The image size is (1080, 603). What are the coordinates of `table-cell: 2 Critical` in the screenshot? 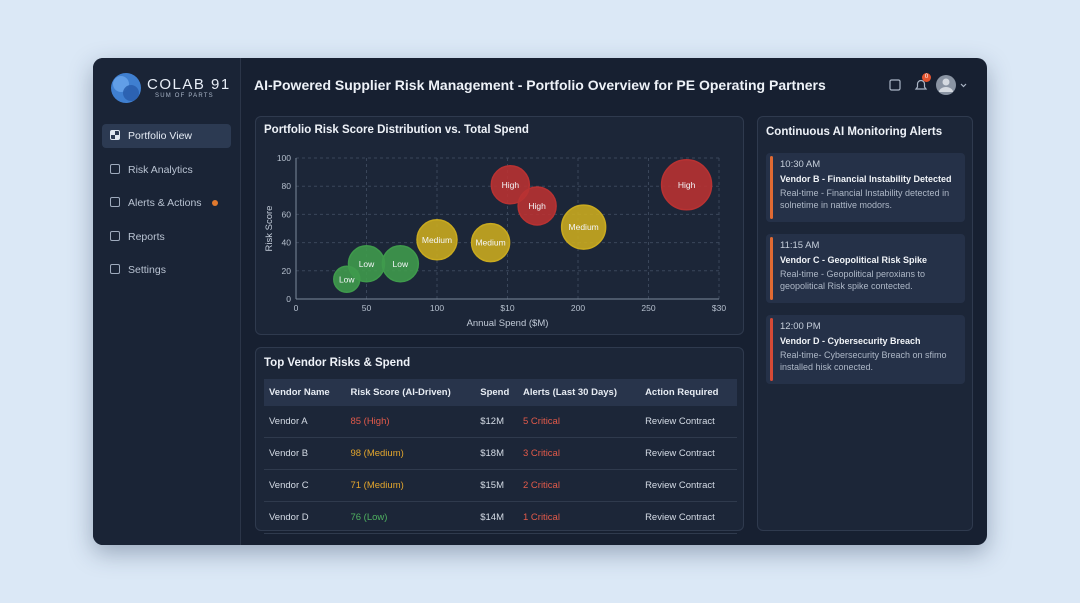 It's located at (579, 485).